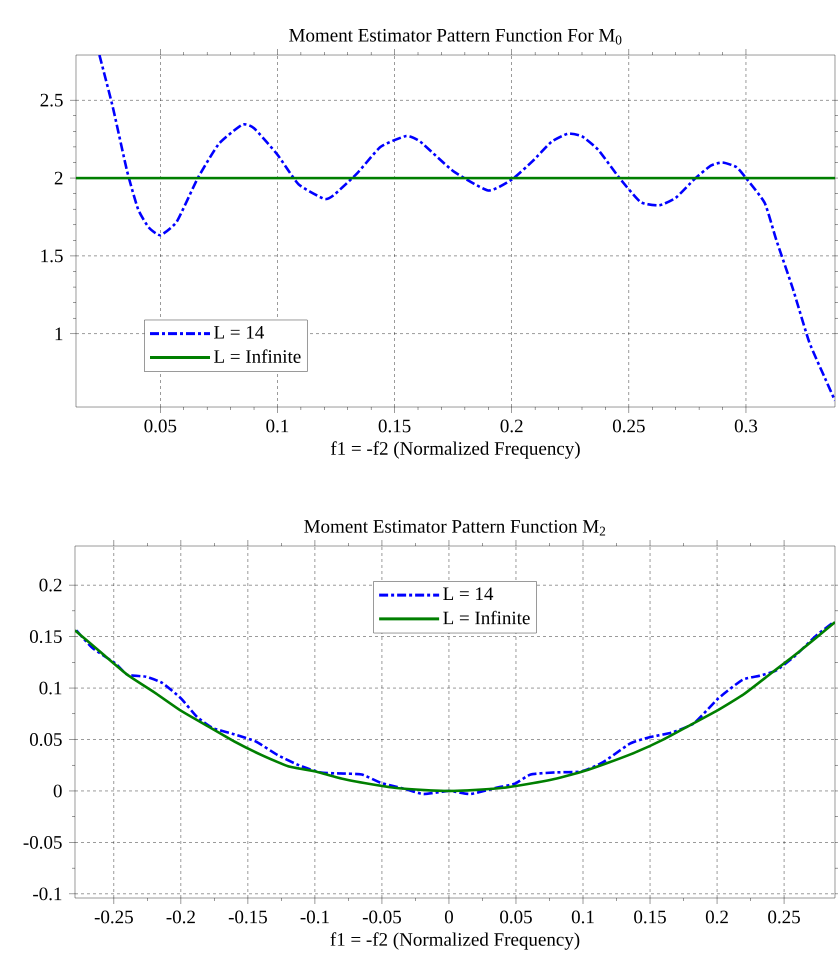 This screenshot has width=838, height=980. Describe the element at coordinates (52, 256) in the screenshot. I see `y-tick-label: 1.5` at that location.